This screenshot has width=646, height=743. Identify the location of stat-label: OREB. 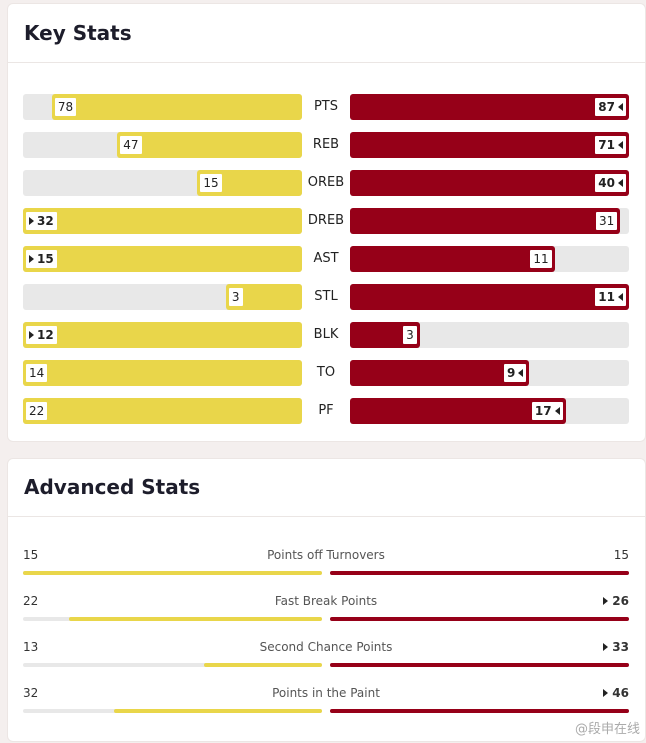
(326, 182).